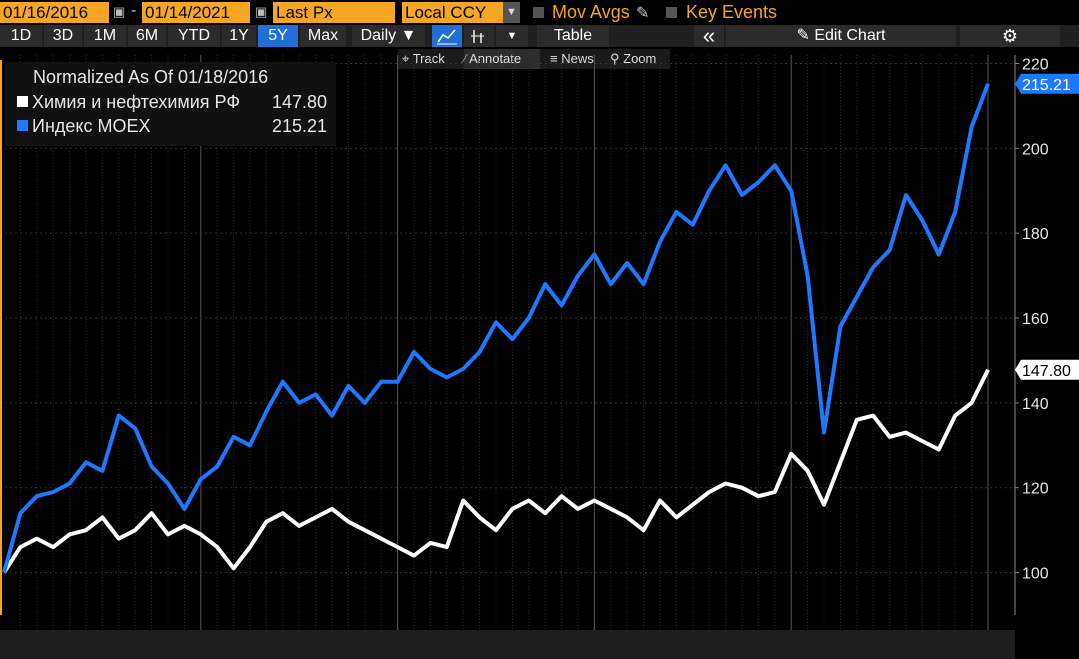  What do you see at coordinates (591, 12) in the screenshot?
I see `mov-avgs-label: Mov Avgs` at bounding box center [591, 12].